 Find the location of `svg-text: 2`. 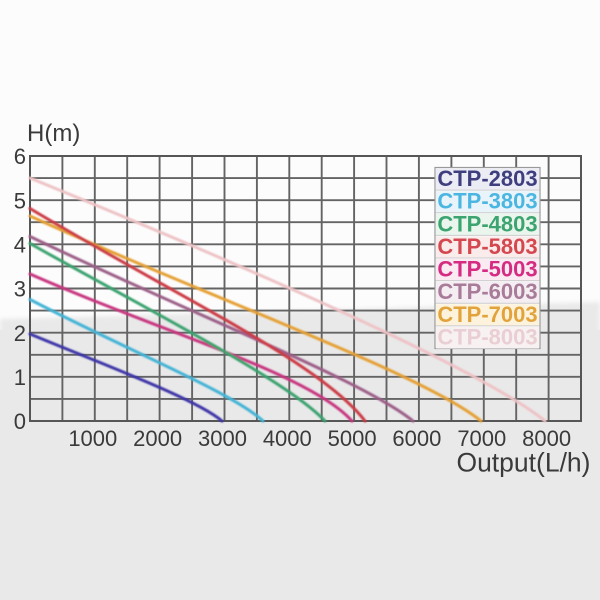

svg-text: 2 is located at coordinates (20, 333).